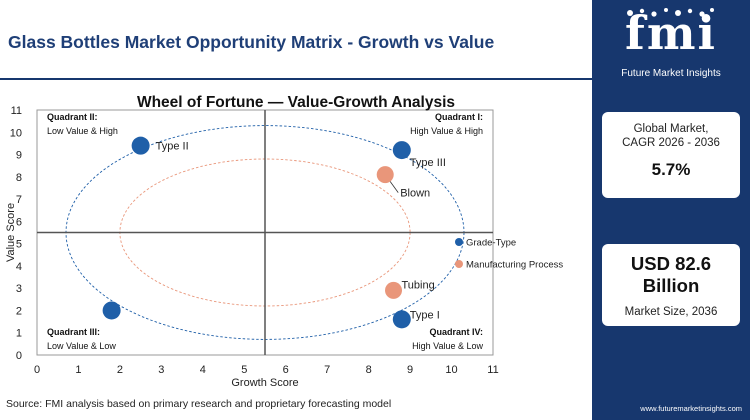 The width and height of the screenshot is (750, 420). Describe the element at coordinates (16, 111) in the screenshot. I see `y-tick-label: 11` at that location.